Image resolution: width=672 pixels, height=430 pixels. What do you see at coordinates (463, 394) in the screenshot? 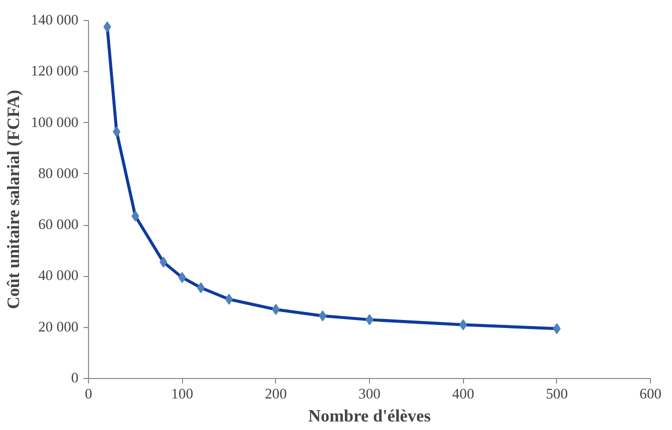
I see `x-tick-label: 400` at bounding box center [463, 394].